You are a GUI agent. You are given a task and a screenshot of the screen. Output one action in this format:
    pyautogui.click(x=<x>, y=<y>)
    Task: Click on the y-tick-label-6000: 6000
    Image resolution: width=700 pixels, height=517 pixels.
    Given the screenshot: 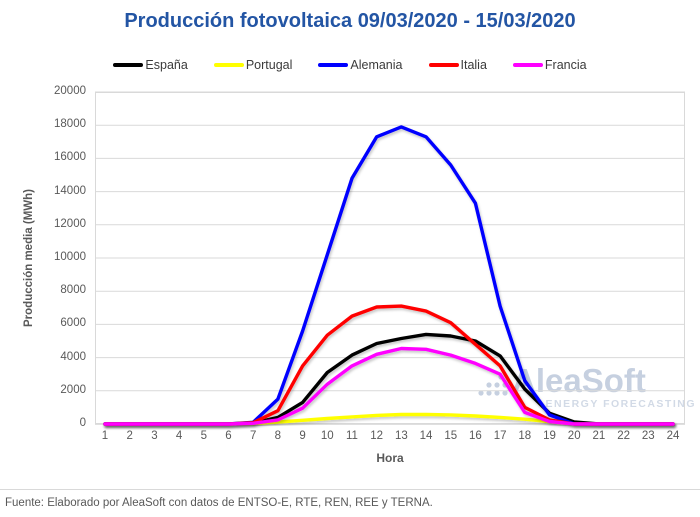 What is the action you would take?
    pyautogui.click(x=73, y=323)
    